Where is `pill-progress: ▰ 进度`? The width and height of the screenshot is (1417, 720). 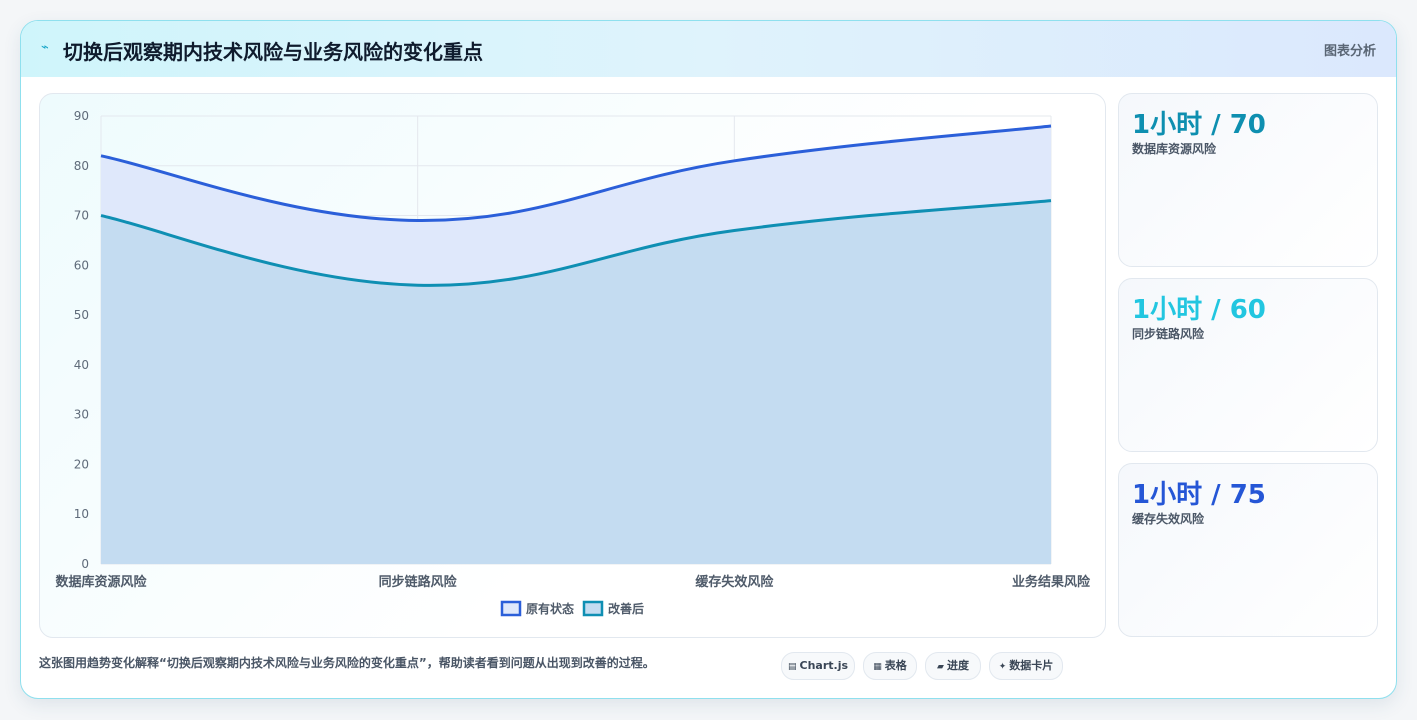 pill-progress: ▰ 进度 is located at coordinates (953, 666).